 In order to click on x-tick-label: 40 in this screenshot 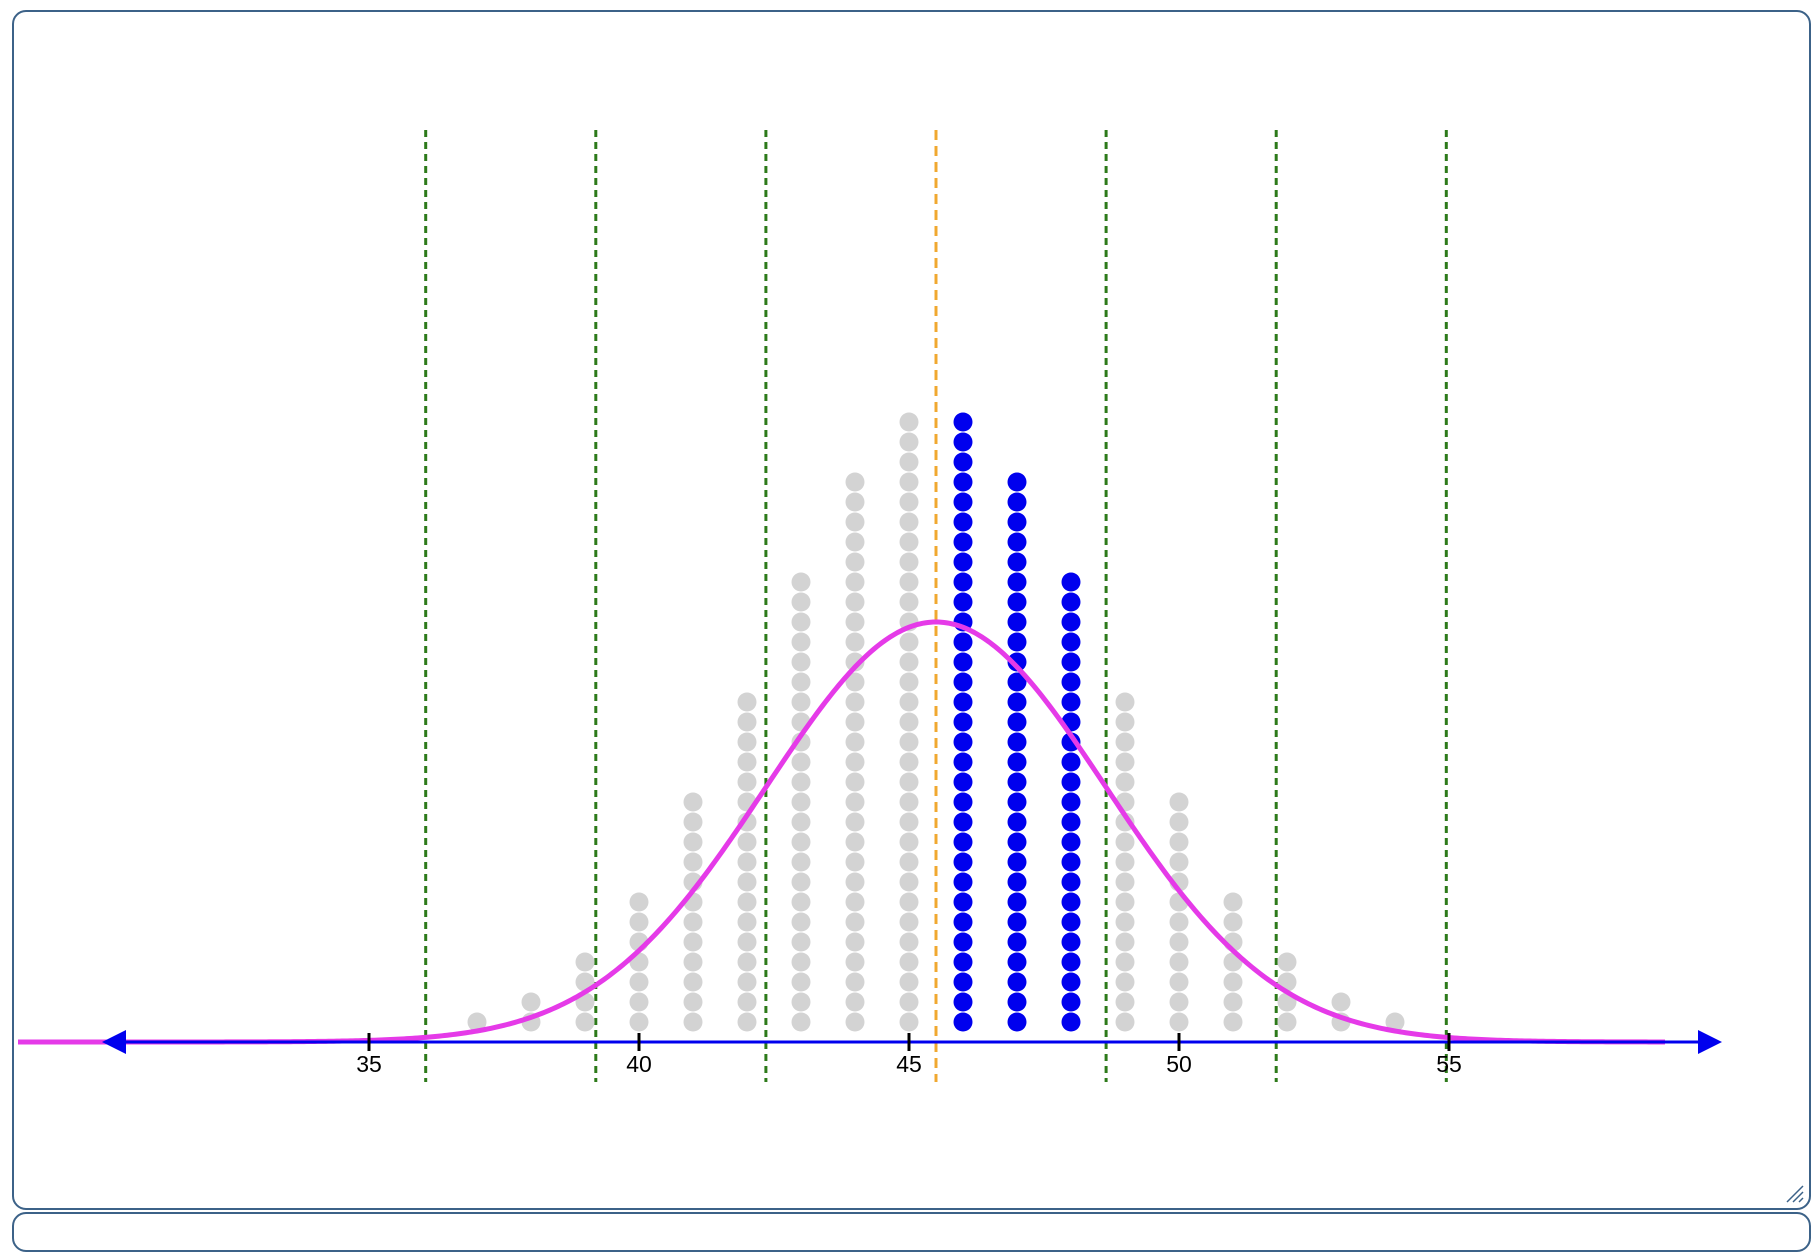, I will do `click(639, 1064)`.